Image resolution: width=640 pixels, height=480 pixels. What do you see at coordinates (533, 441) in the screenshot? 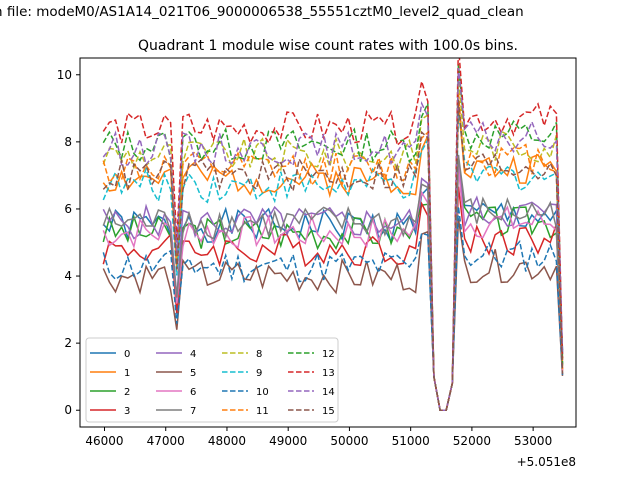
I see `x-tick-label: 53000` at bounding box center [533, 441].